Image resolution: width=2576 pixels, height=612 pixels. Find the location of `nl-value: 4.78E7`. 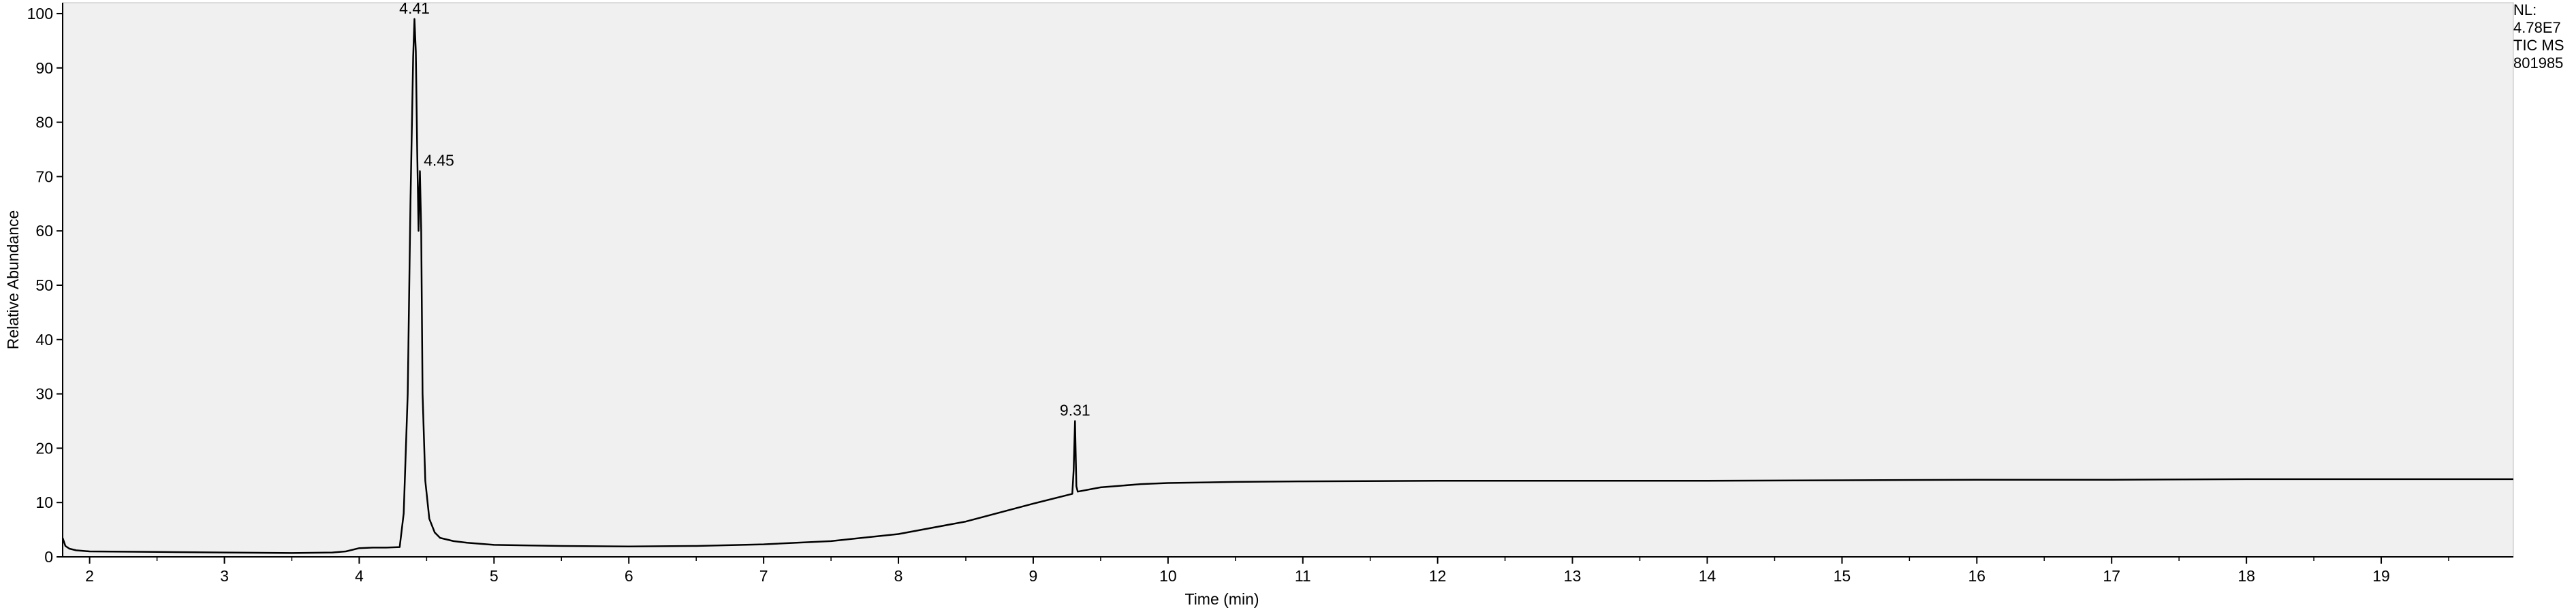

nl-value: 4.78E7 is located at coordinates (2537, 28).